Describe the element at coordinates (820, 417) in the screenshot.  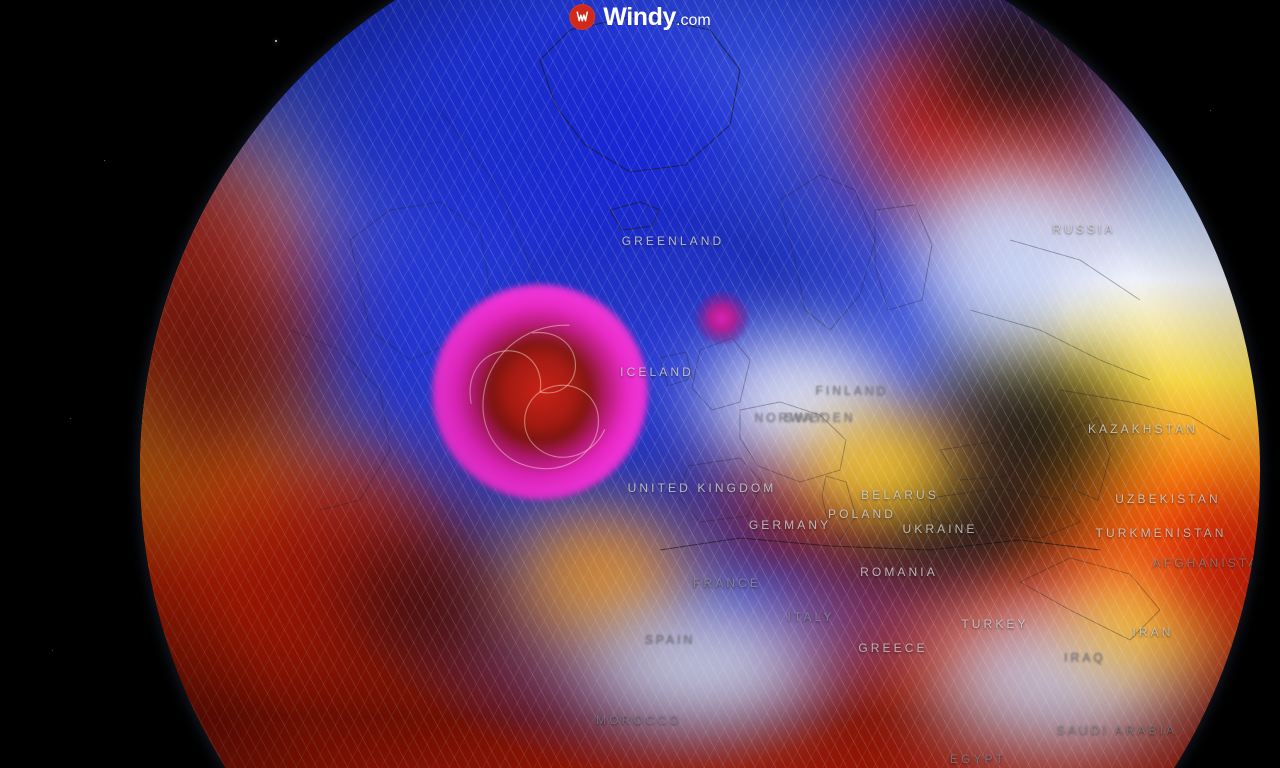
I see `label-sweden: SWEDEN` at that location.